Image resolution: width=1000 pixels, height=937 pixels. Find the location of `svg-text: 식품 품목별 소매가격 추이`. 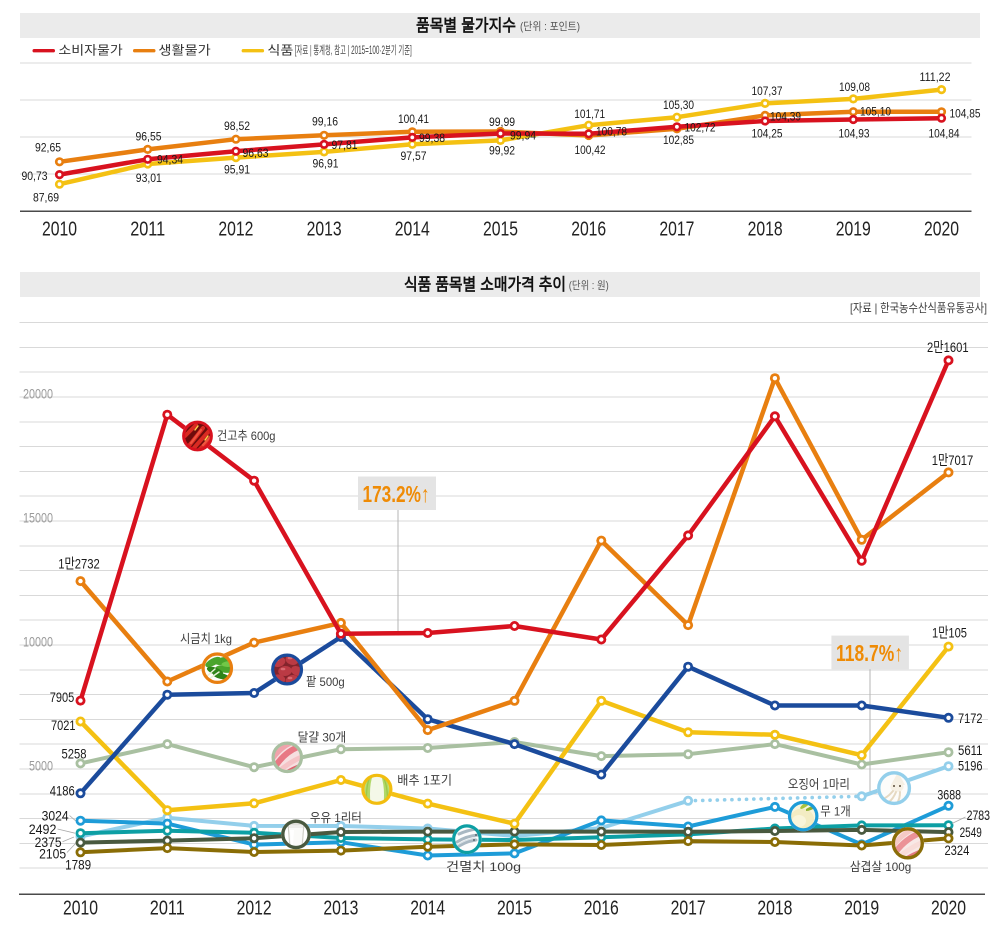

svg-text: 식품 품목별 소매가격 추이 is located at coordinates (485, 284).